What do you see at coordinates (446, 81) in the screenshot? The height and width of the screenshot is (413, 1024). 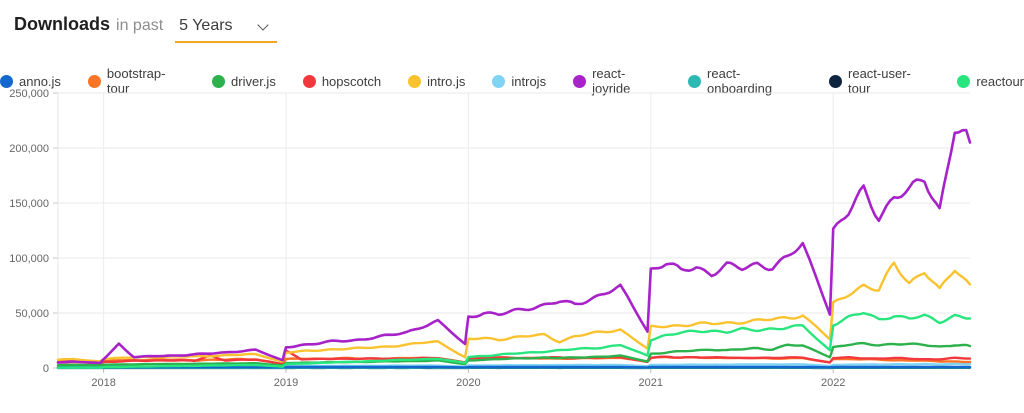 I see `legend-label: intro.js` at bounding box center [446, 81].